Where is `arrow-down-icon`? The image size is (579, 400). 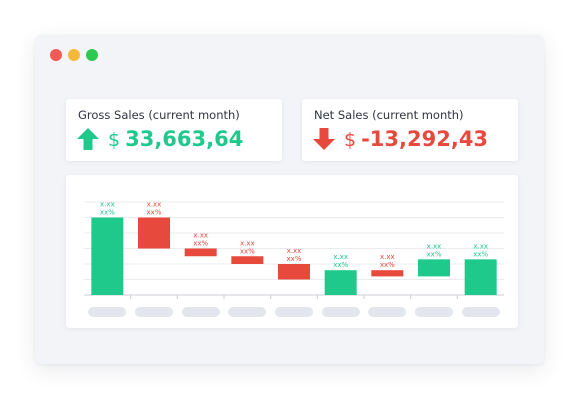
arrow-down-icon is located at coordinates (324, 139).